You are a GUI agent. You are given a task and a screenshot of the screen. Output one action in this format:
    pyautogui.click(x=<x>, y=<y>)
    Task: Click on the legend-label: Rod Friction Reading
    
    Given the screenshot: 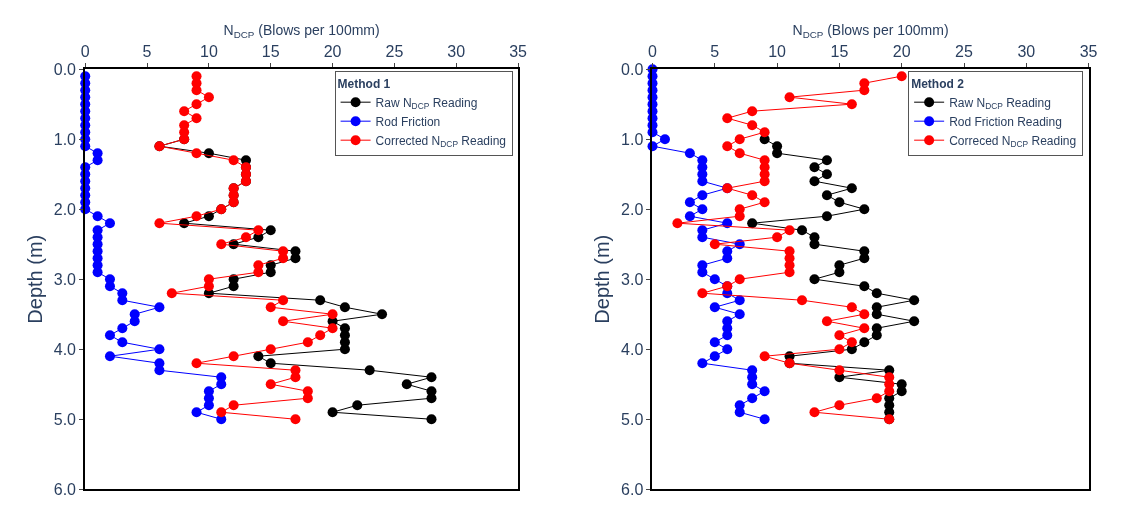 What is the action you would take?
    pyautogui.click(x=1005, y=121)
    